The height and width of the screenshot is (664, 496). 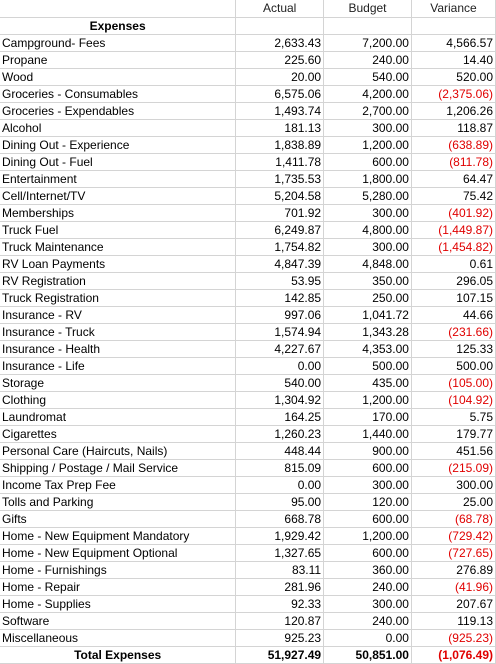 I want to click on cell-label: Dining Out - Fuel, so click(x=118, y=162).